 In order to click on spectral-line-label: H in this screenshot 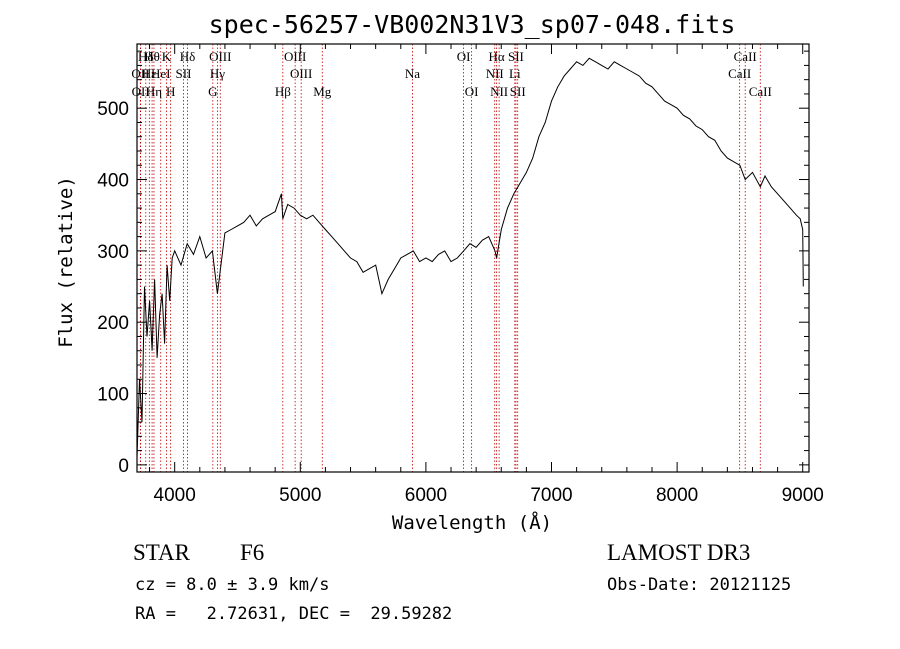, I will do `click(170, 91)`.